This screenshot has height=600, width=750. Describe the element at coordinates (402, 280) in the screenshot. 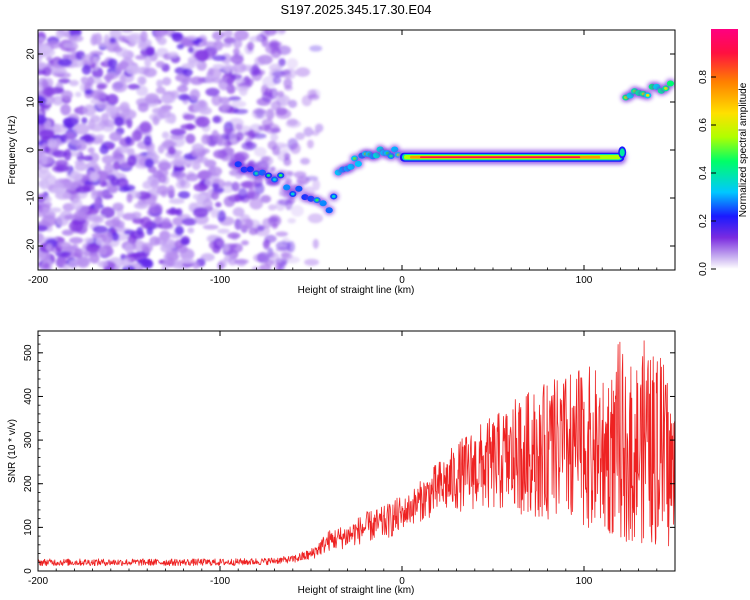

I see `heatmap-xtick-label: 0` at that location.